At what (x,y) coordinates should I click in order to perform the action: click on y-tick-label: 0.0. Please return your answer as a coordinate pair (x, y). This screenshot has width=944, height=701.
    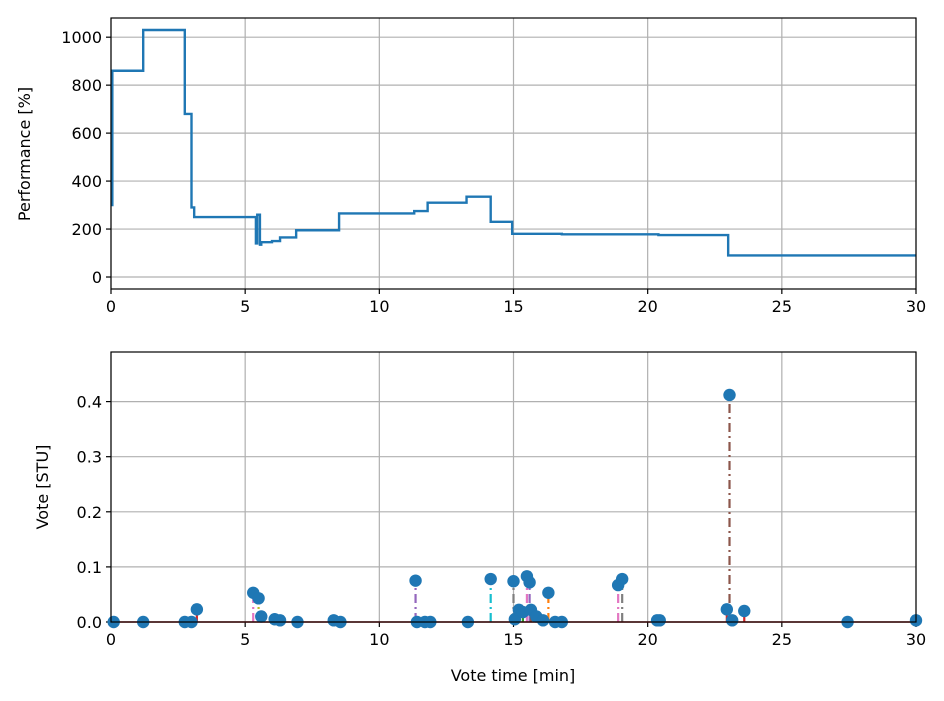
    Looking at the image, I should click on (89, 622).